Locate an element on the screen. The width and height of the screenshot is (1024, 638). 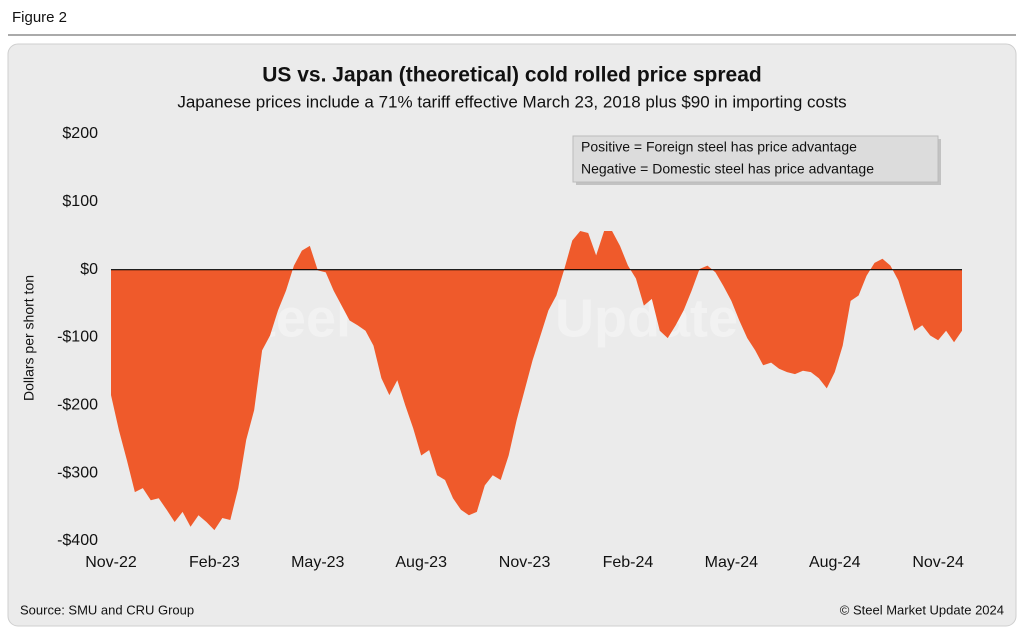
legend-box is located at coordinates (755, 159).